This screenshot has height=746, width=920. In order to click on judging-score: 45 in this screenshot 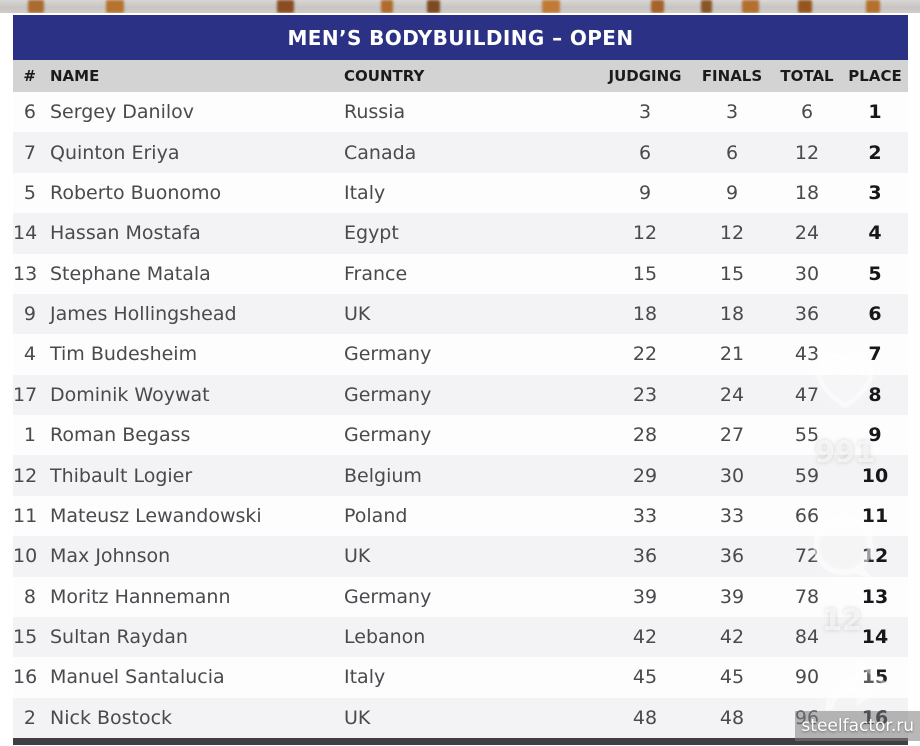, I will do `click(645, 677)`.